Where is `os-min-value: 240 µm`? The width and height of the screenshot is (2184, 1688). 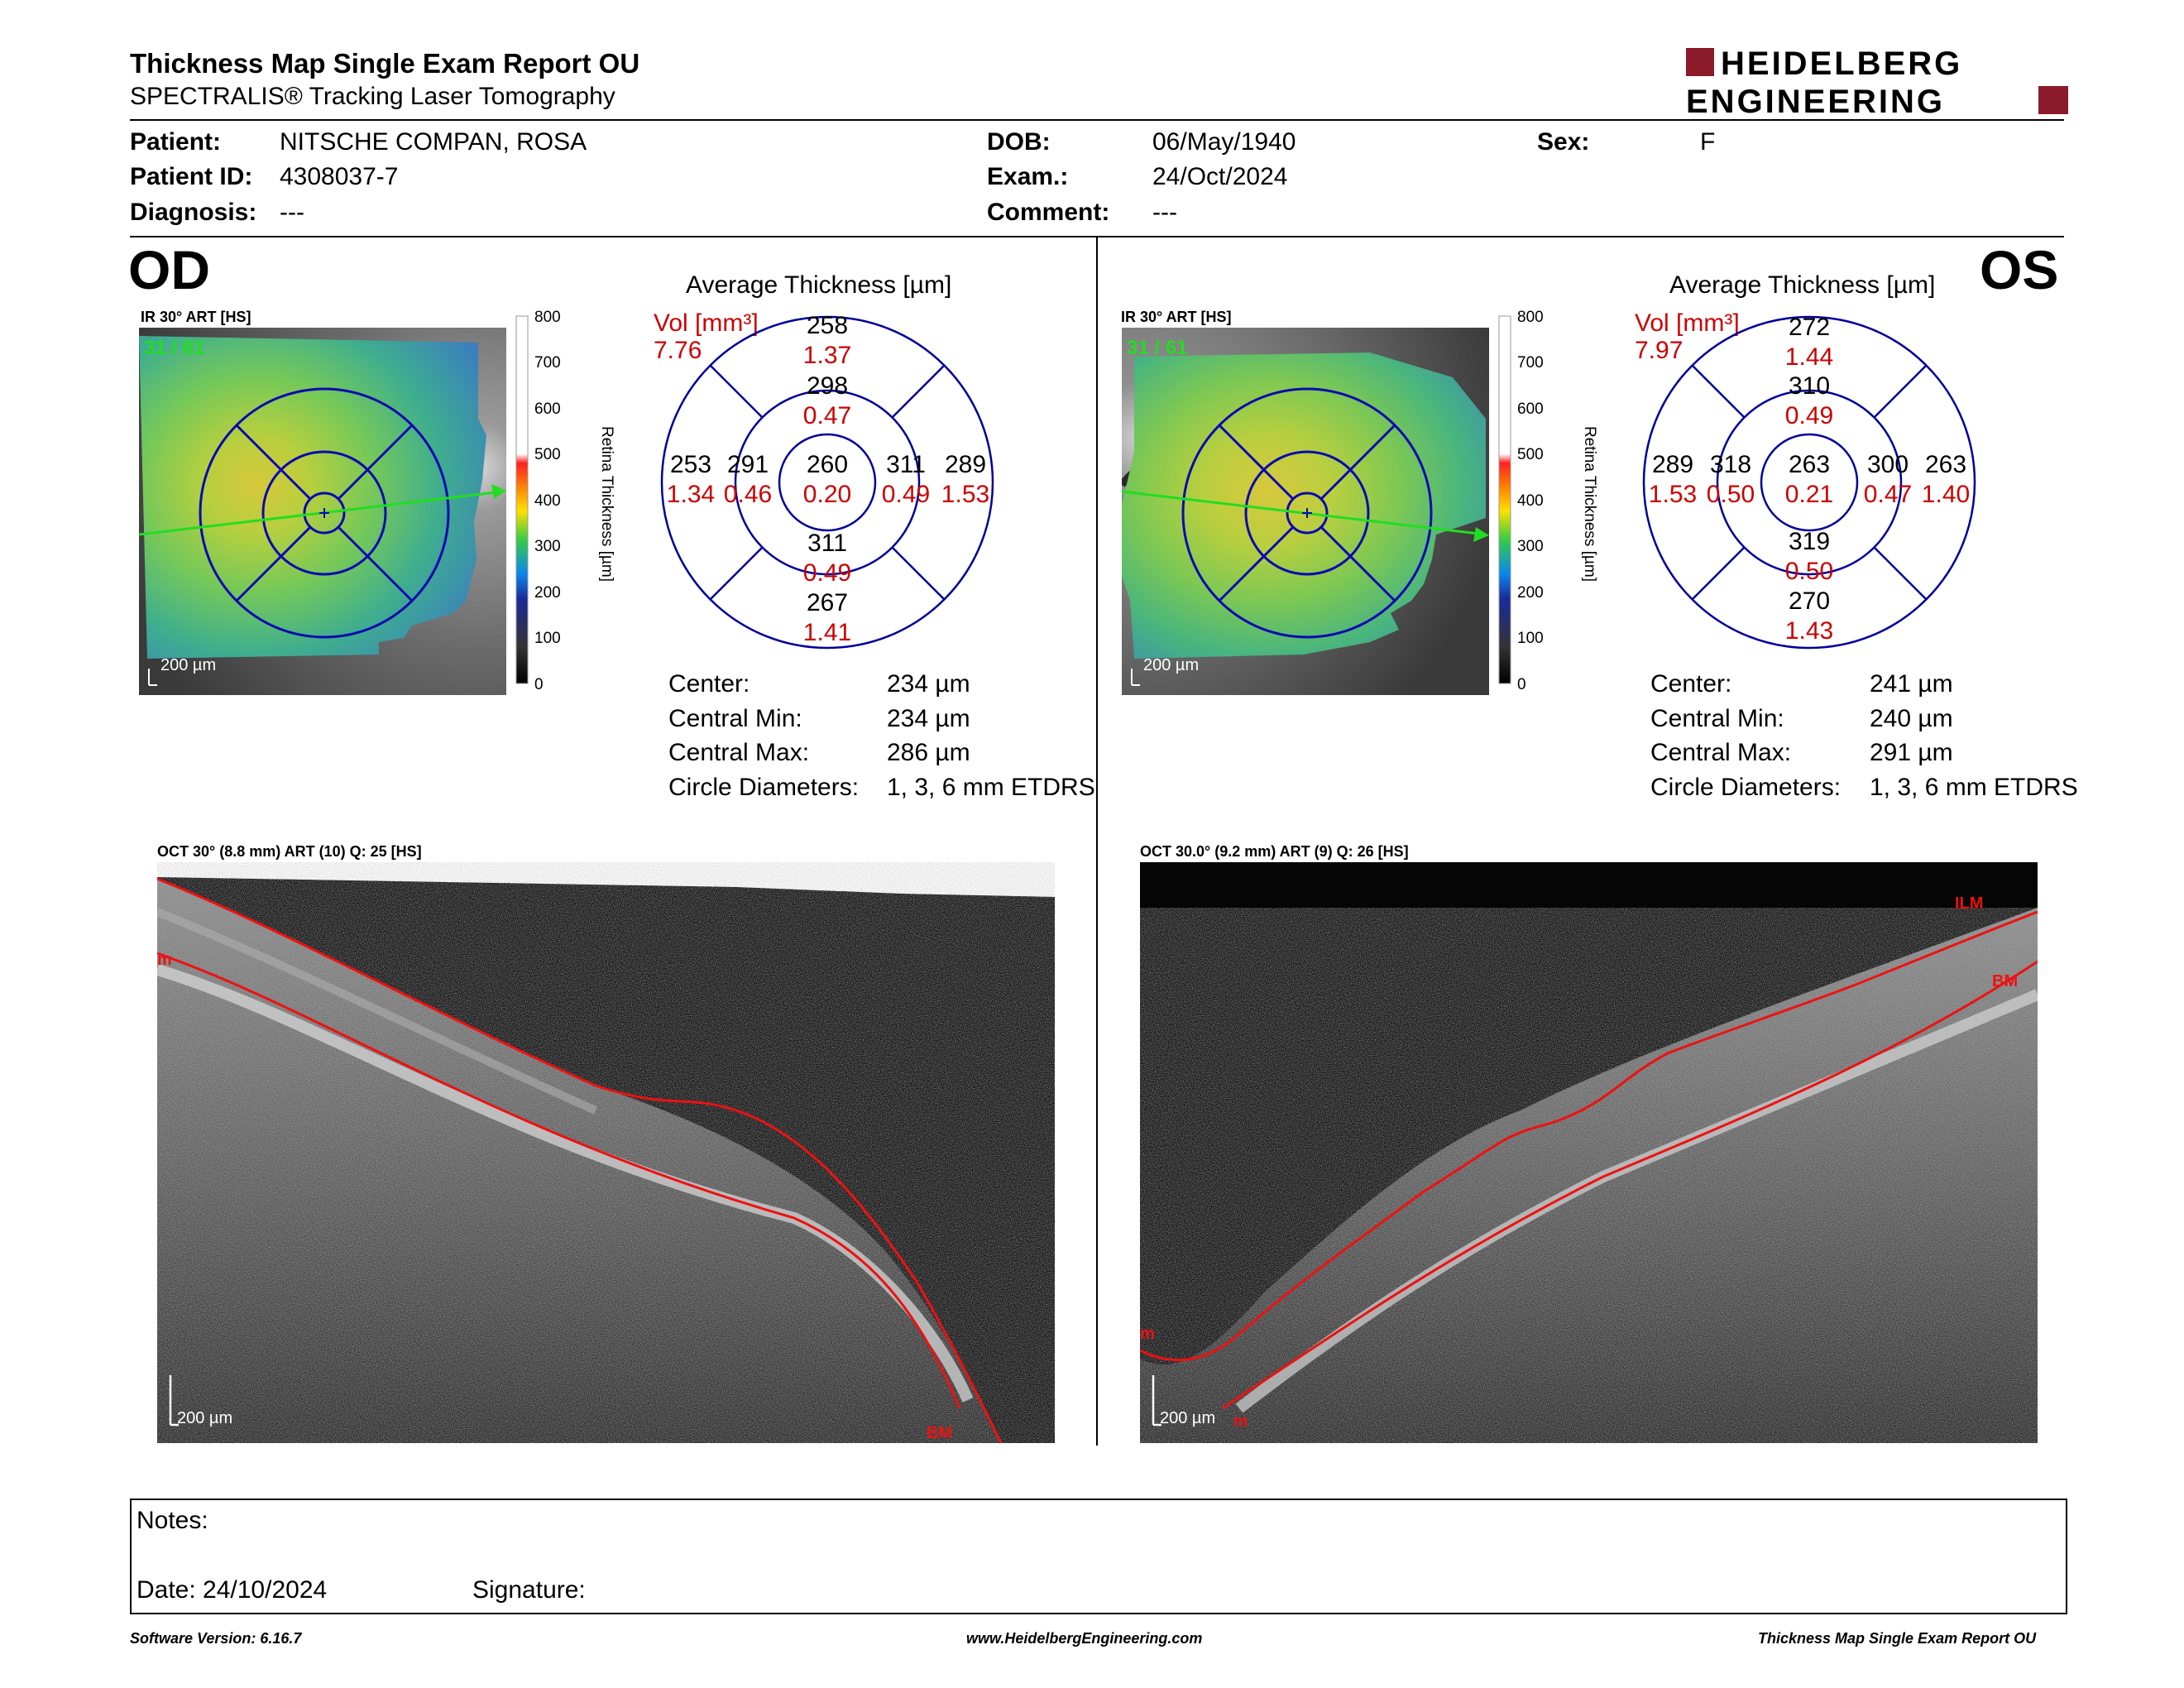
os-min-value: 240 µm is located at coordinates (1911, 718).